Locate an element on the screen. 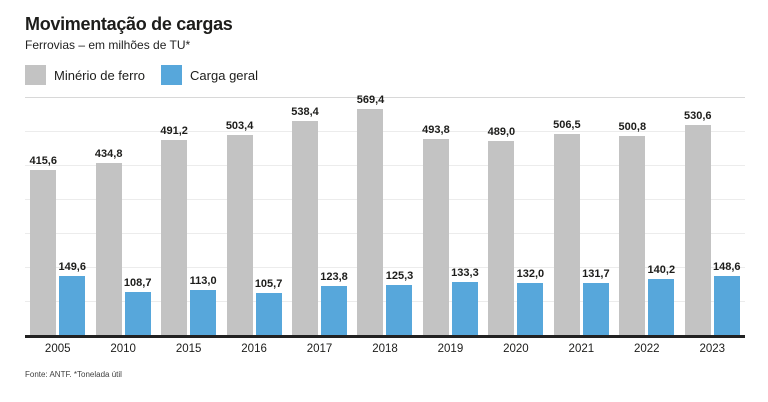 Image resolution: width=768 pixels, height=402 pixels. carga-bar-col-2020: 132,0 is located at coordinates (530, 301).